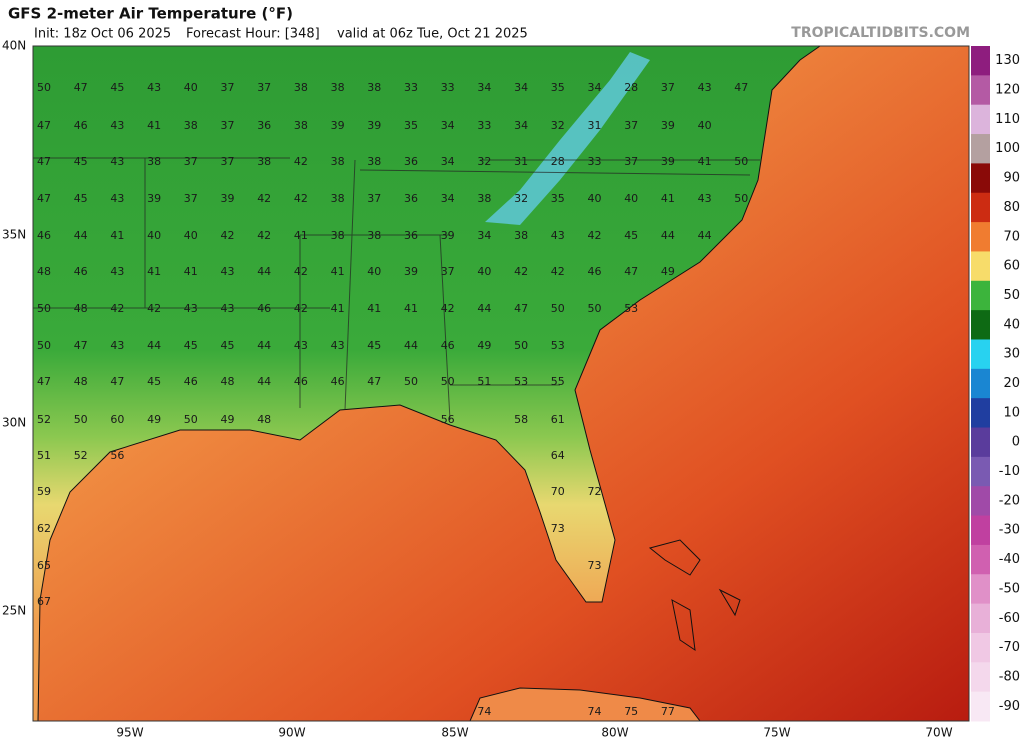  Describe the element at coordinates (454, 733) in the screenshot. I see `longitude-label: 85W` at that location.